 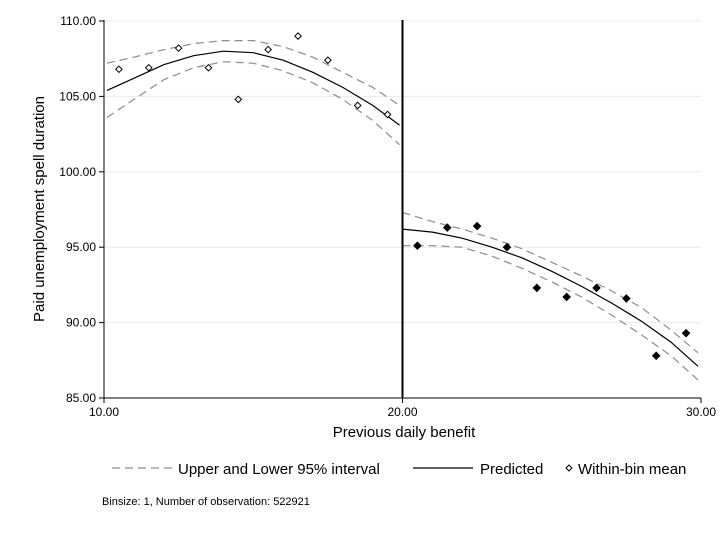 What do you see at coordinates (402, 412) in the screenshot?
I see `x-tick-label-1: 20.00` at bounding box center [402, 412].